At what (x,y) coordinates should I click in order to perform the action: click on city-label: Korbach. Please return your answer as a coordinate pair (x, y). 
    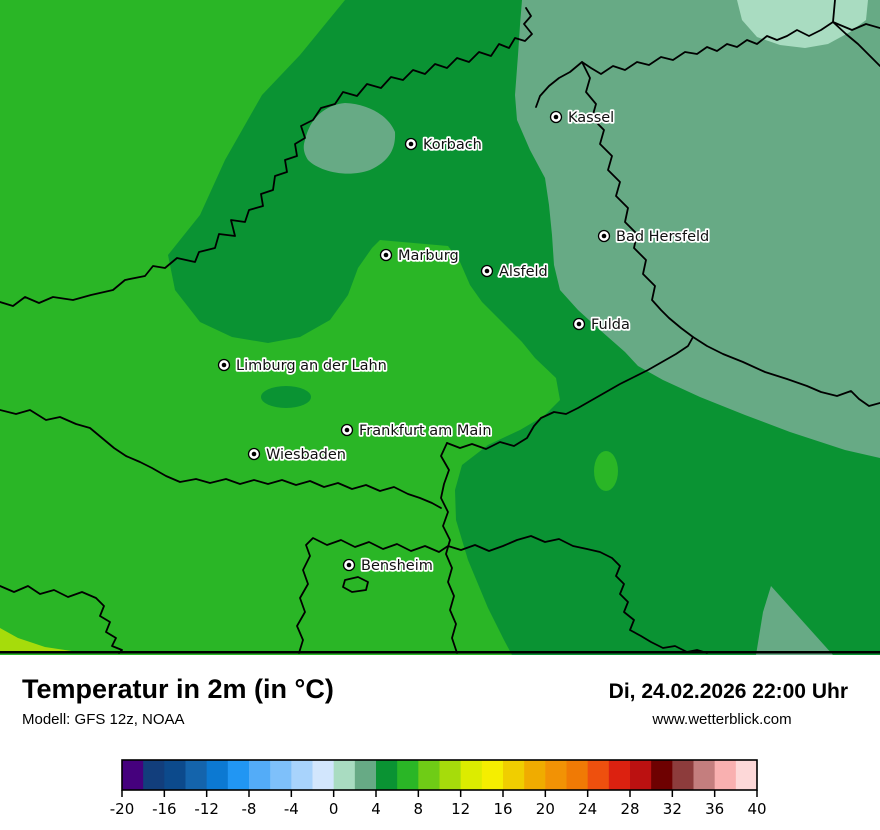
    Looking at the image, I should click on (452, 145).